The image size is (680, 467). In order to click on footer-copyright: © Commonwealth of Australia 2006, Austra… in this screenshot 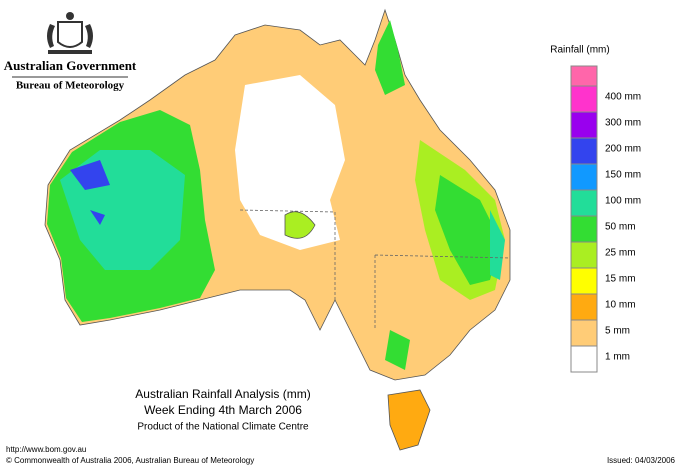, I will do `click(130, 460)`.